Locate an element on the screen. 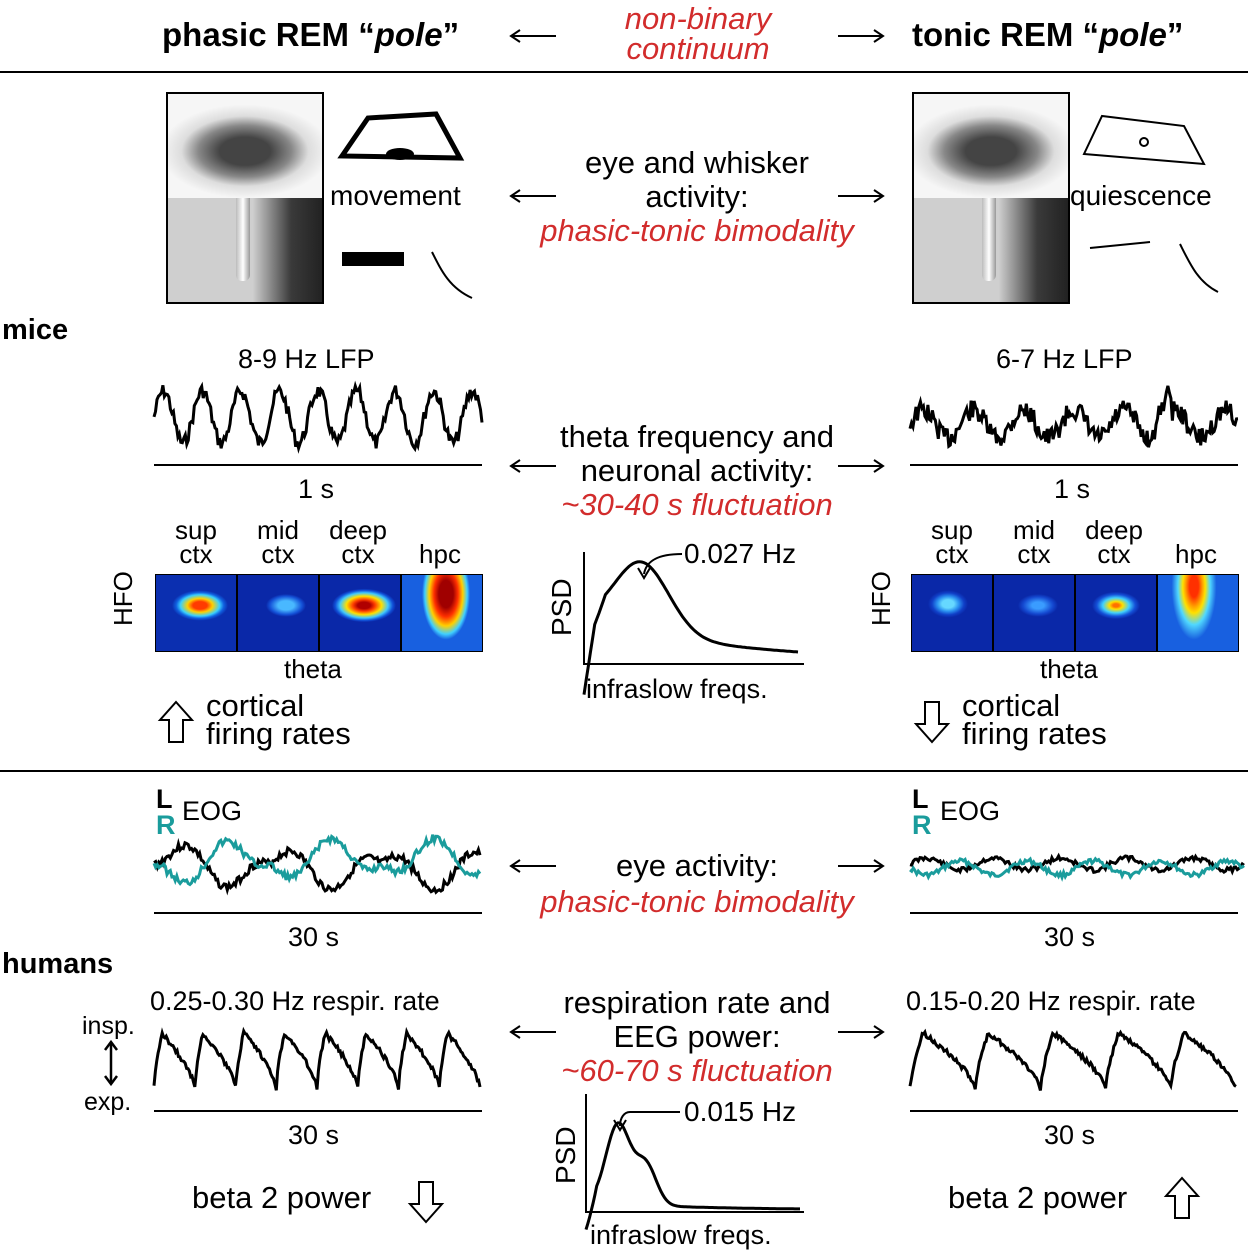 The image size is (1248, 1256). right-lfp-scale: 1 s is located at coordinates (1072, 489).